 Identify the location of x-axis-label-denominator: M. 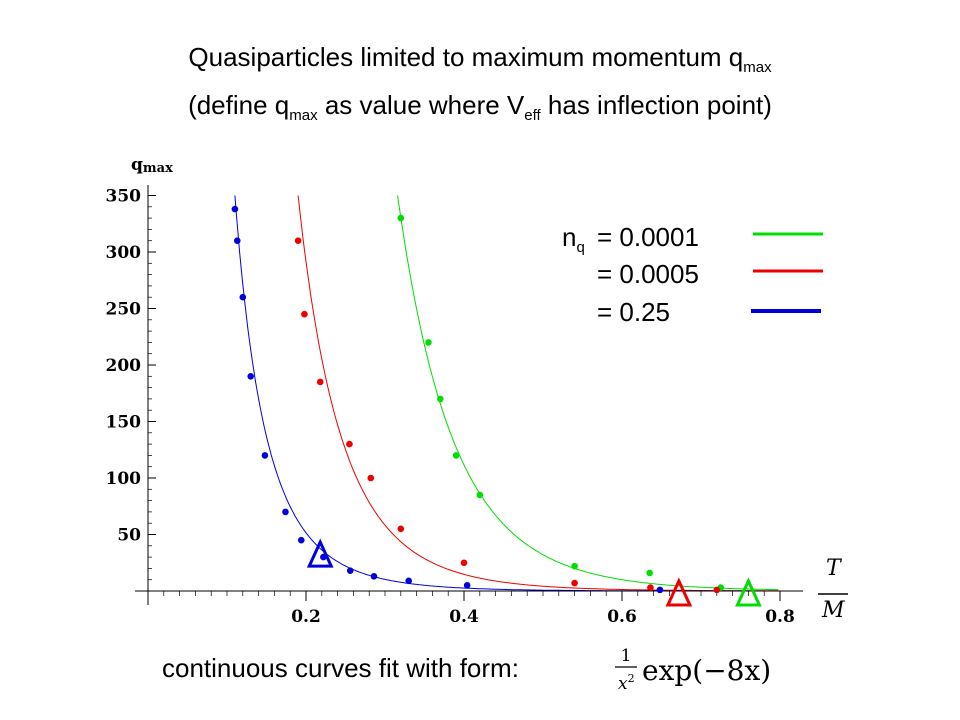
(833, 610).